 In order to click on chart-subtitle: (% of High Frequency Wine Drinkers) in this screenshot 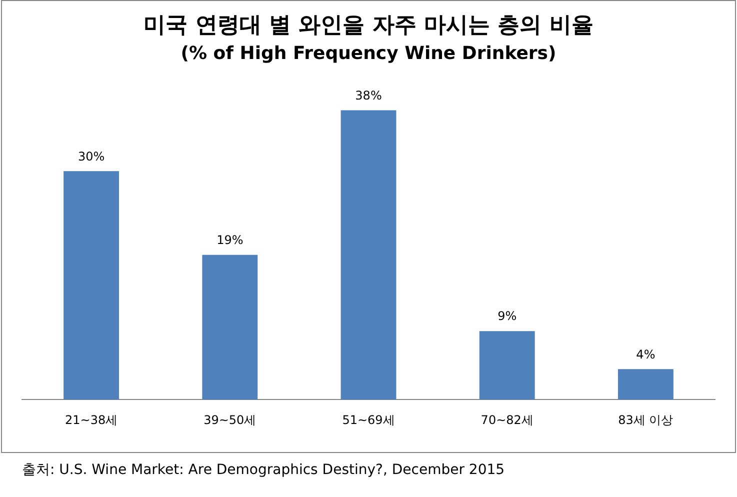, I will do `click(368, 53)`.